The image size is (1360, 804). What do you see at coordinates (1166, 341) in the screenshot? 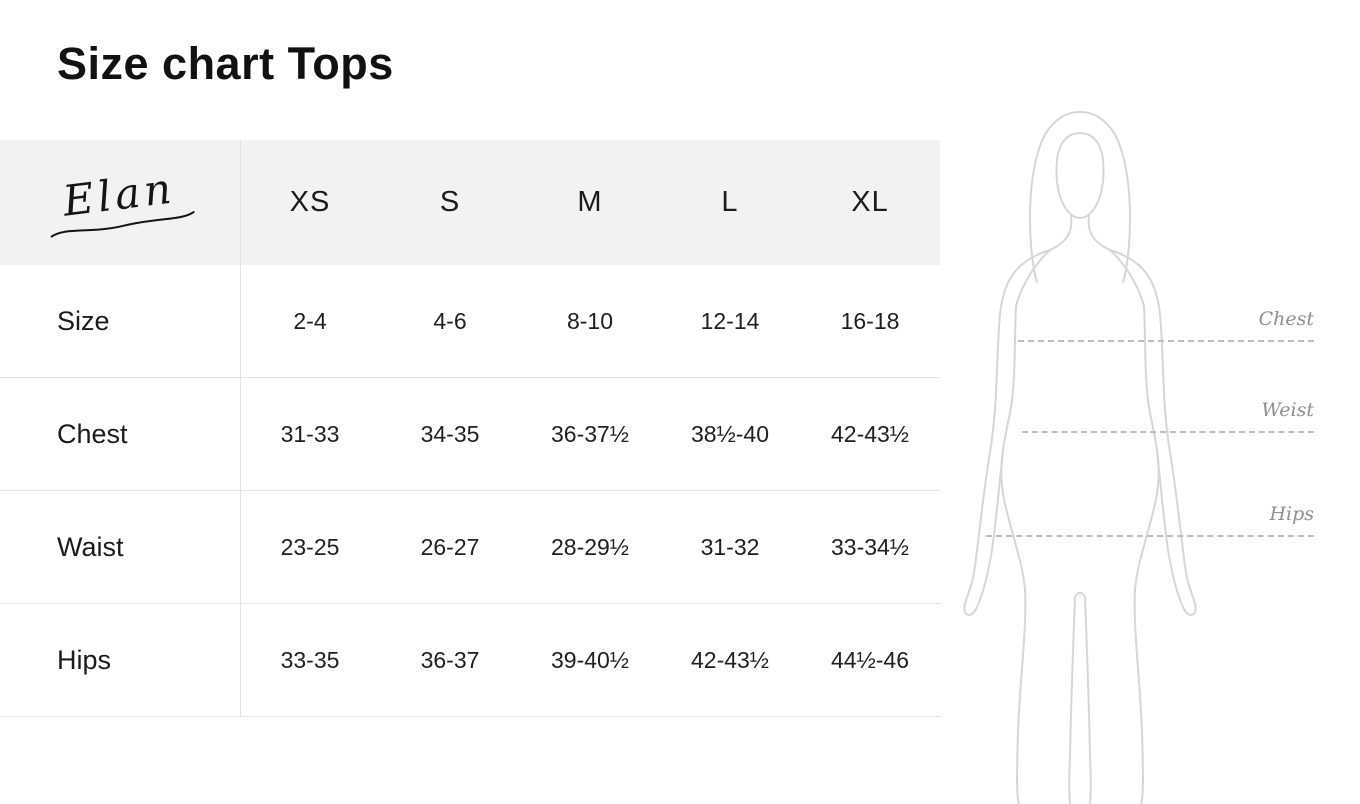
I see `chest-measure-line` at bounding box center [1166, 341].